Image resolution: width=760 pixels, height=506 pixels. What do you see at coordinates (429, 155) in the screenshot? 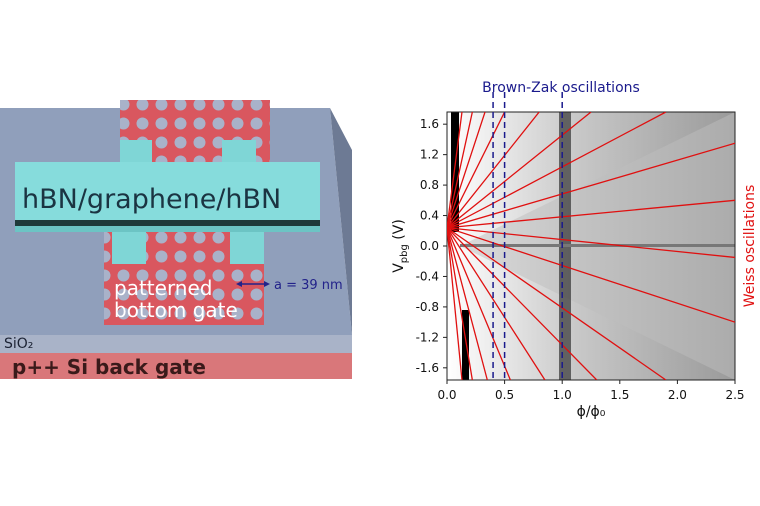
I see `y-tick-label: 1.2` at bounding box center [429, 155].